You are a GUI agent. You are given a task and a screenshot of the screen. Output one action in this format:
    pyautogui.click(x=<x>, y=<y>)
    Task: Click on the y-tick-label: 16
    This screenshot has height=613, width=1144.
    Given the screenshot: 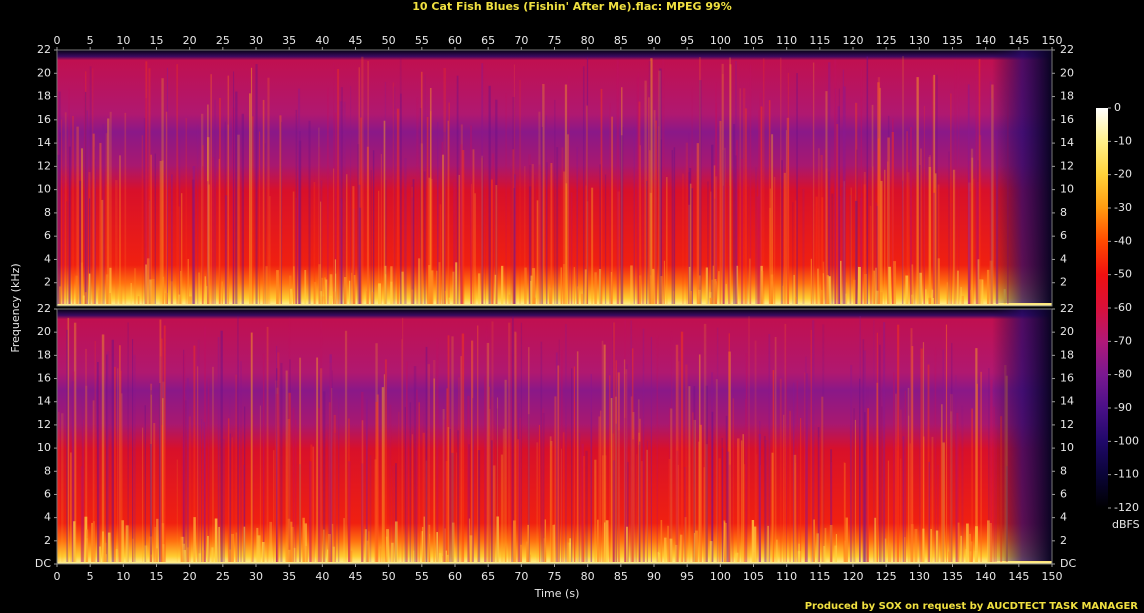 What is the action you would take?
    pyautogui.click(x=1067, y=378)
    